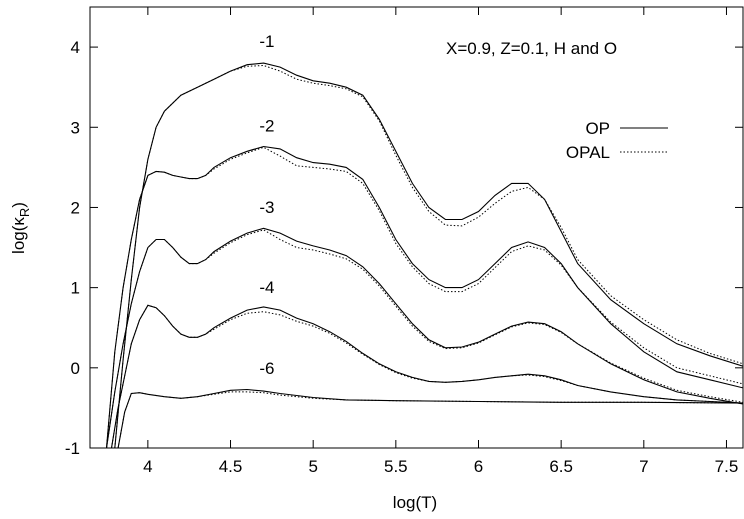 This screenshot has height=519, width=744. Describe the element at coordinates (597, 128) in the screenshot. I see `legend-label-op: OP` at that location.